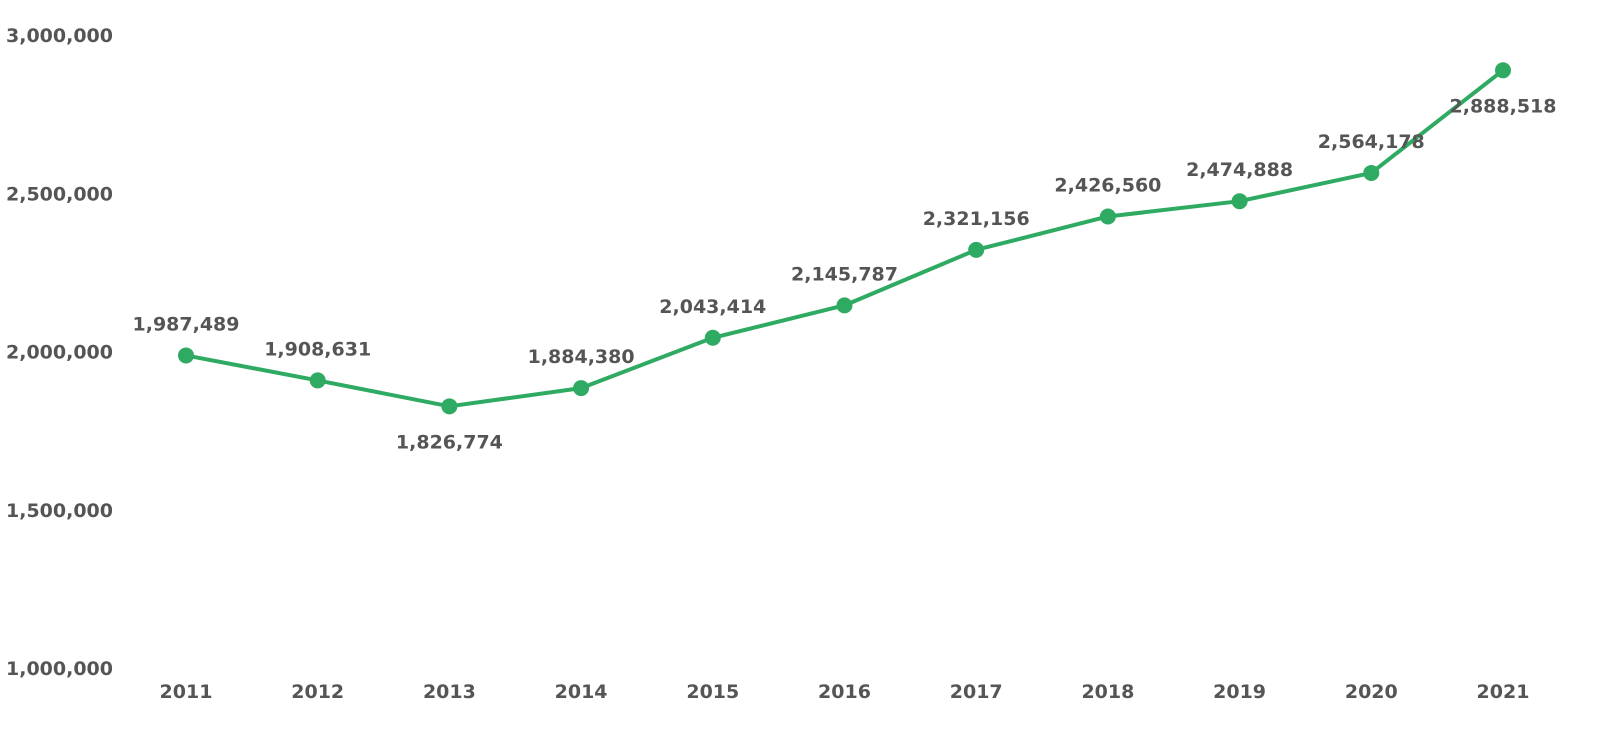 The image size is (1603, 736). What do you see at coordinates (1239, 692) in the screenshot?
I see `x-tick-label: 2019` at bounding box center [1239, 692].